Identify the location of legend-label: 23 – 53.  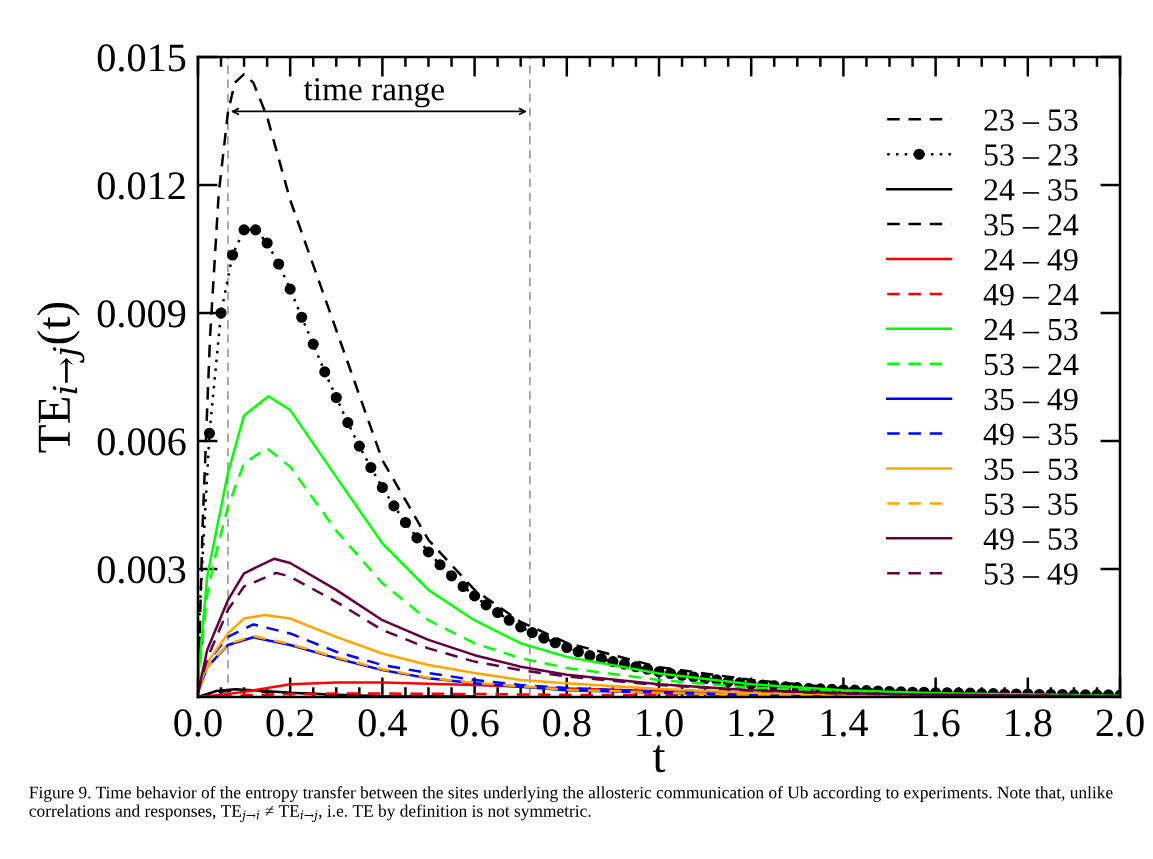
(1031, 120).